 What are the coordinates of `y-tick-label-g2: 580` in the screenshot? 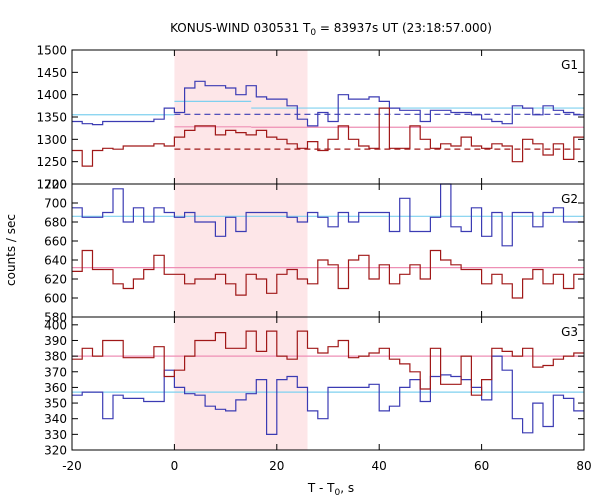 It's located at (55, 318).